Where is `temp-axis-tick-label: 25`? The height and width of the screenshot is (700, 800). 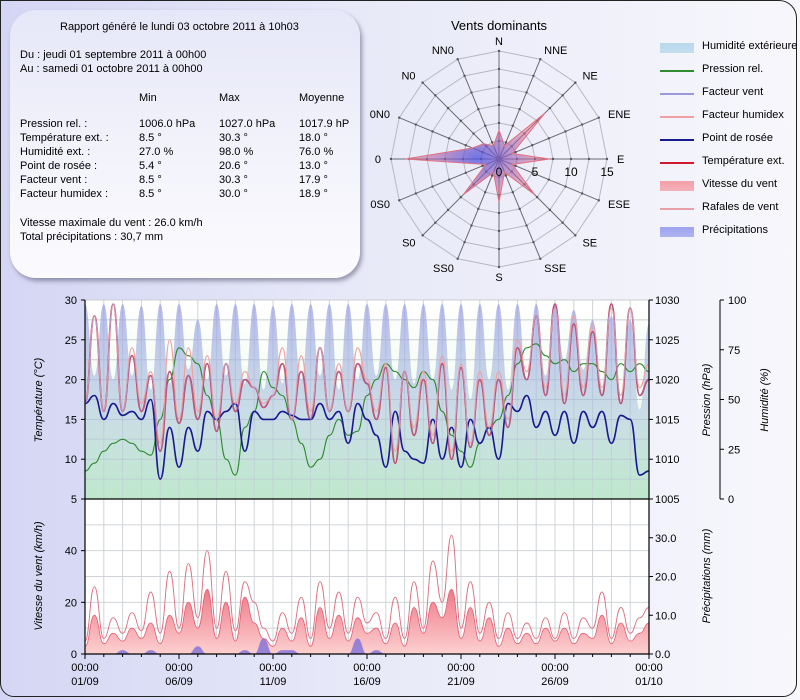 temp-axis-tick-label: 25 is located at coordinates (71, 341).